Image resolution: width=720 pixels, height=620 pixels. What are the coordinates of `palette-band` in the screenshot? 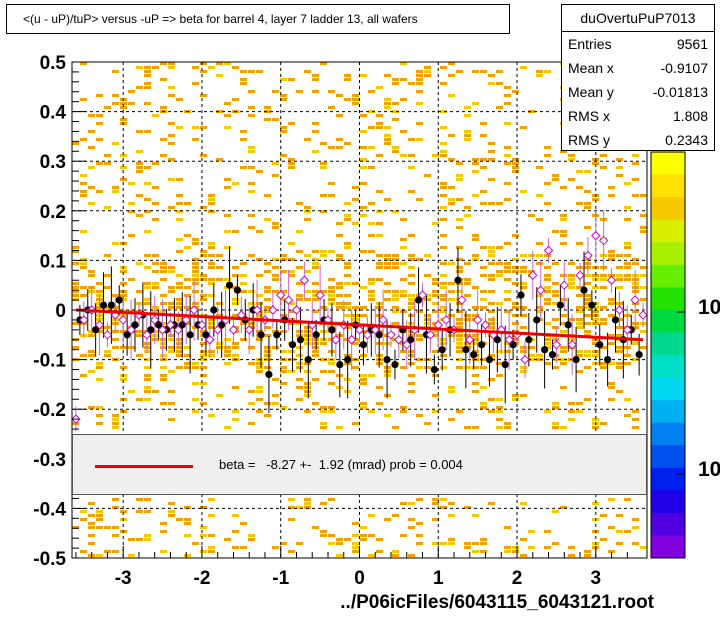 It's located at (668, 254).